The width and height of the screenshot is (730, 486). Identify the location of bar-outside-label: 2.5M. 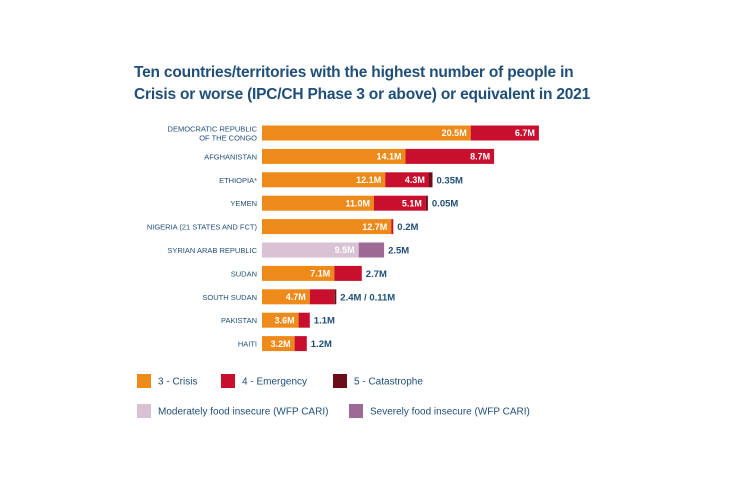
(398, 251).